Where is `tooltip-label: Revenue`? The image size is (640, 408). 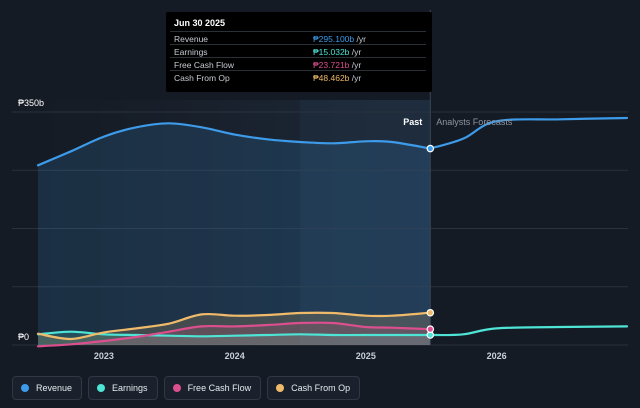
tooltip-label: Revenue is located at coordinates (191, 39).